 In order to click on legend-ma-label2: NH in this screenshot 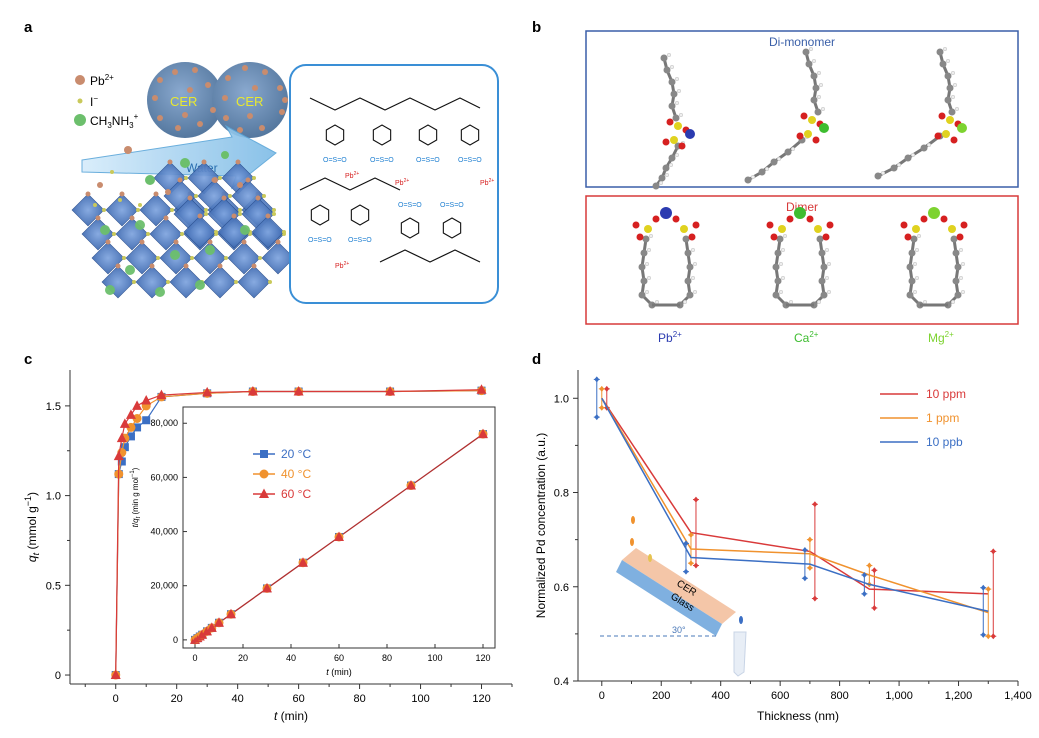, I will do `click(120, 121)`.